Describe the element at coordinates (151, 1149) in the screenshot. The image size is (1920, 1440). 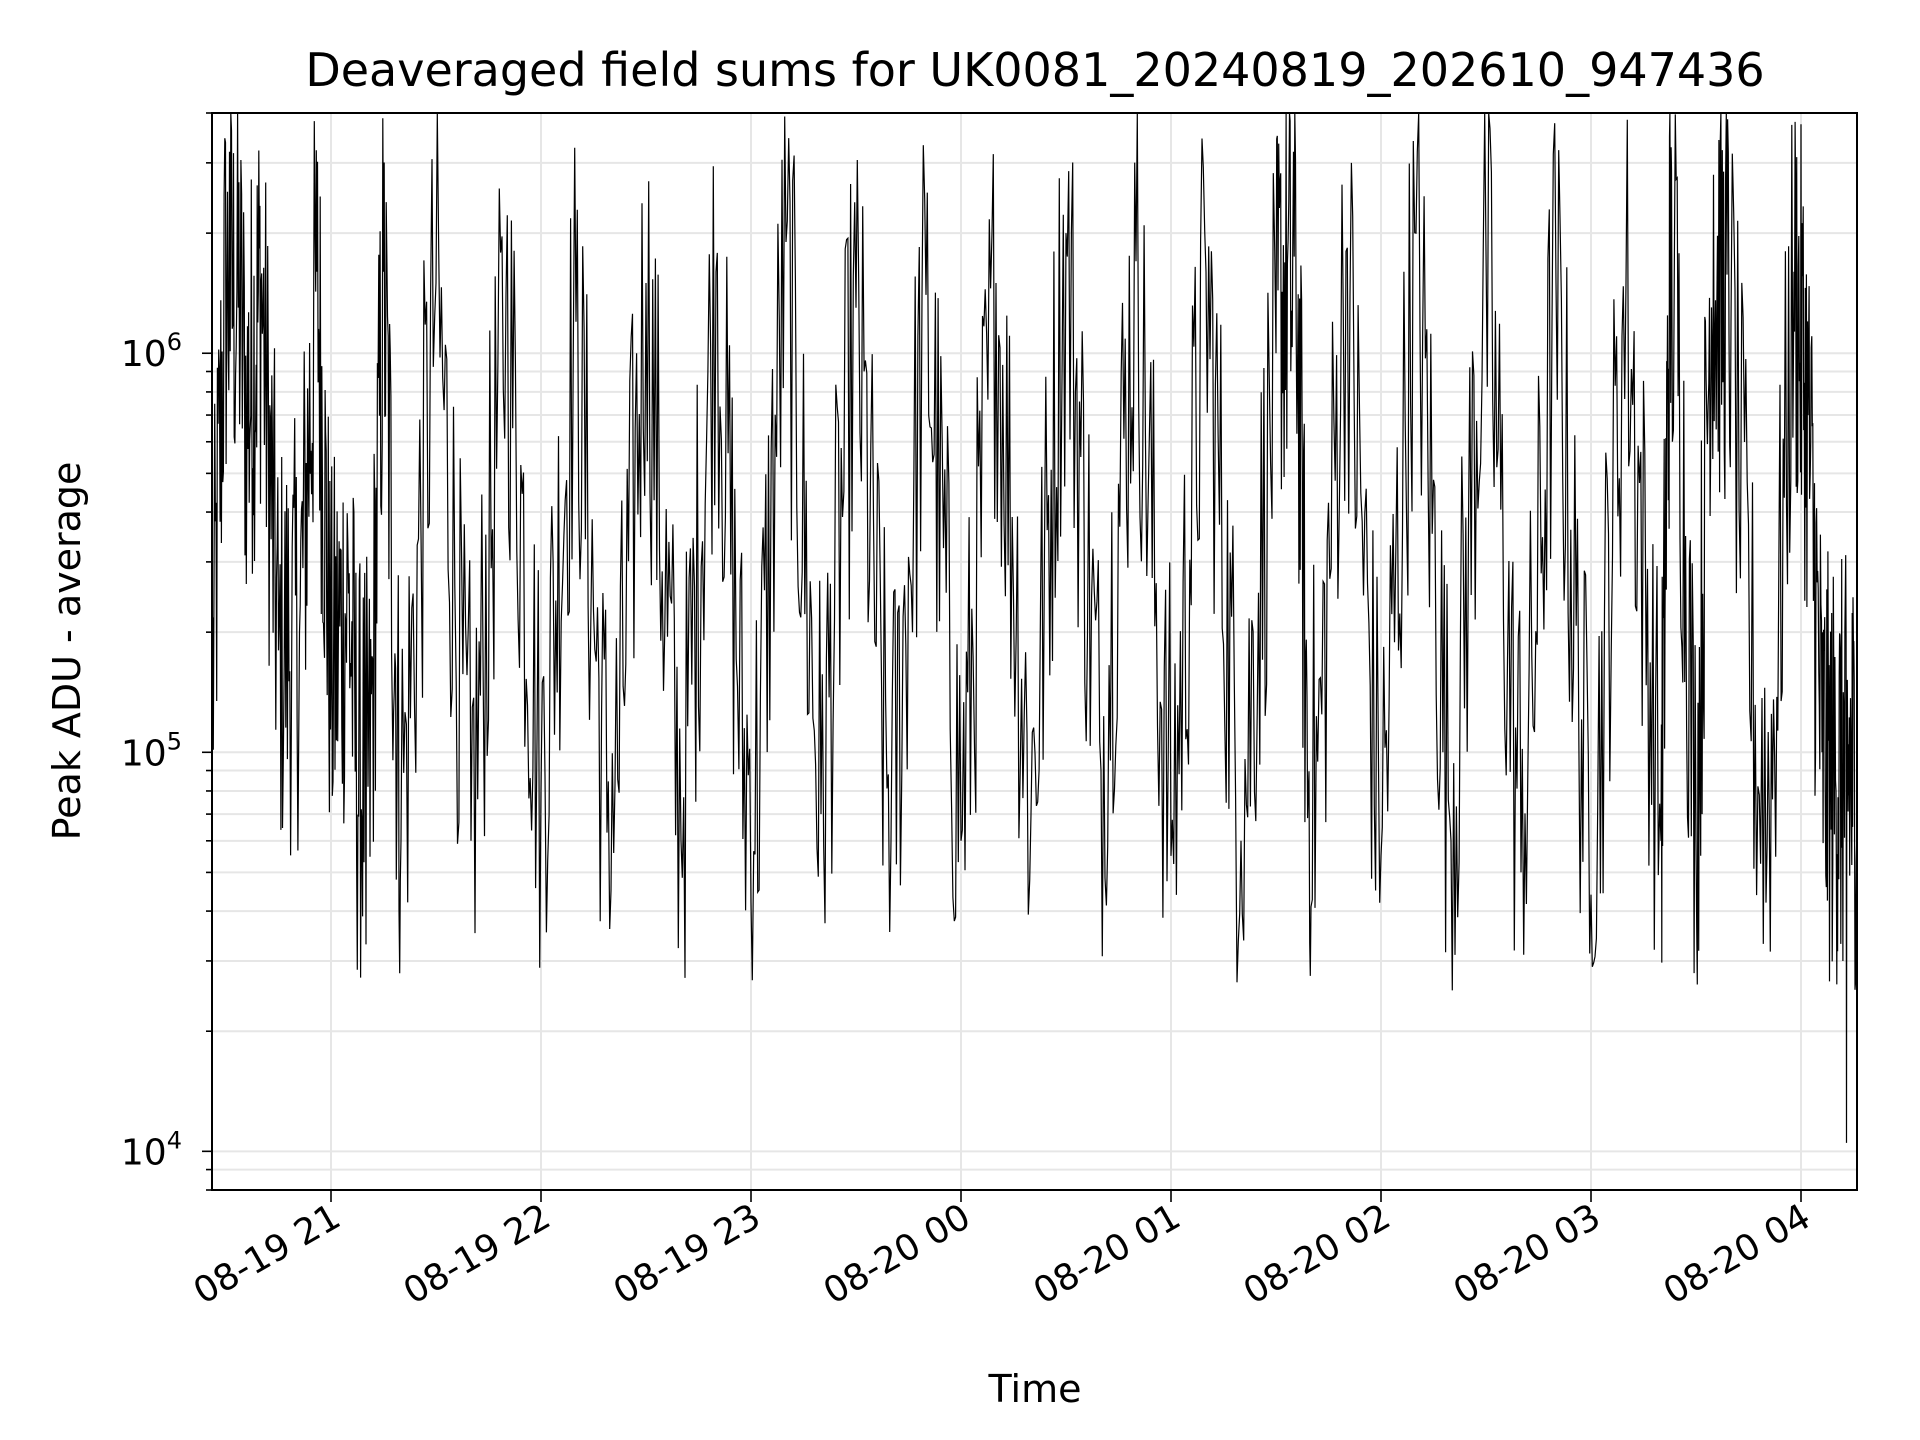
I see `y-tick-label: 10⁴` at that location.